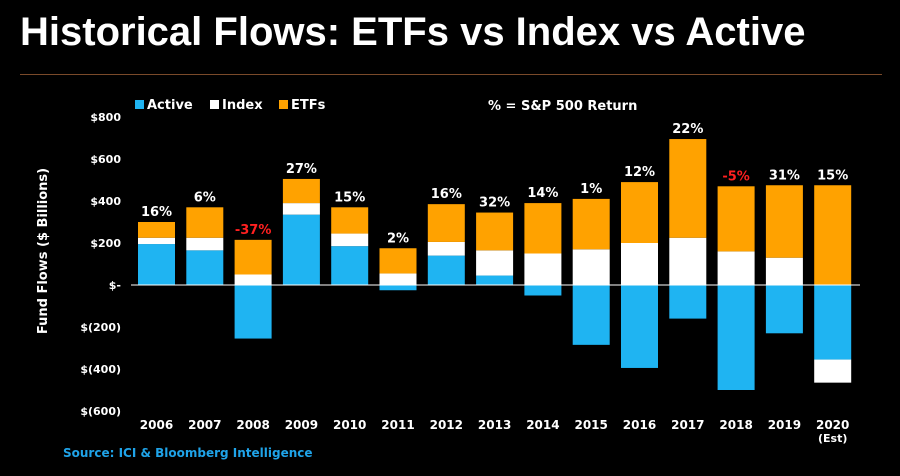 The width and height of the screenshot is (900, 476). What do you see at coordinates (543, 290) in the screenshot?
I see `bar-active-2014` at bounding box center [543, 290].